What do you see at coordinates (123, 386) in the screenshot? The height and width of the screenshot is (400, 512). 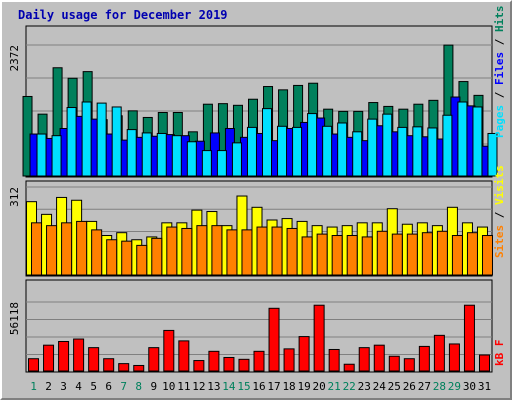 I see `x-tick-label-day-7: 7` at bounding box center [123, 386].